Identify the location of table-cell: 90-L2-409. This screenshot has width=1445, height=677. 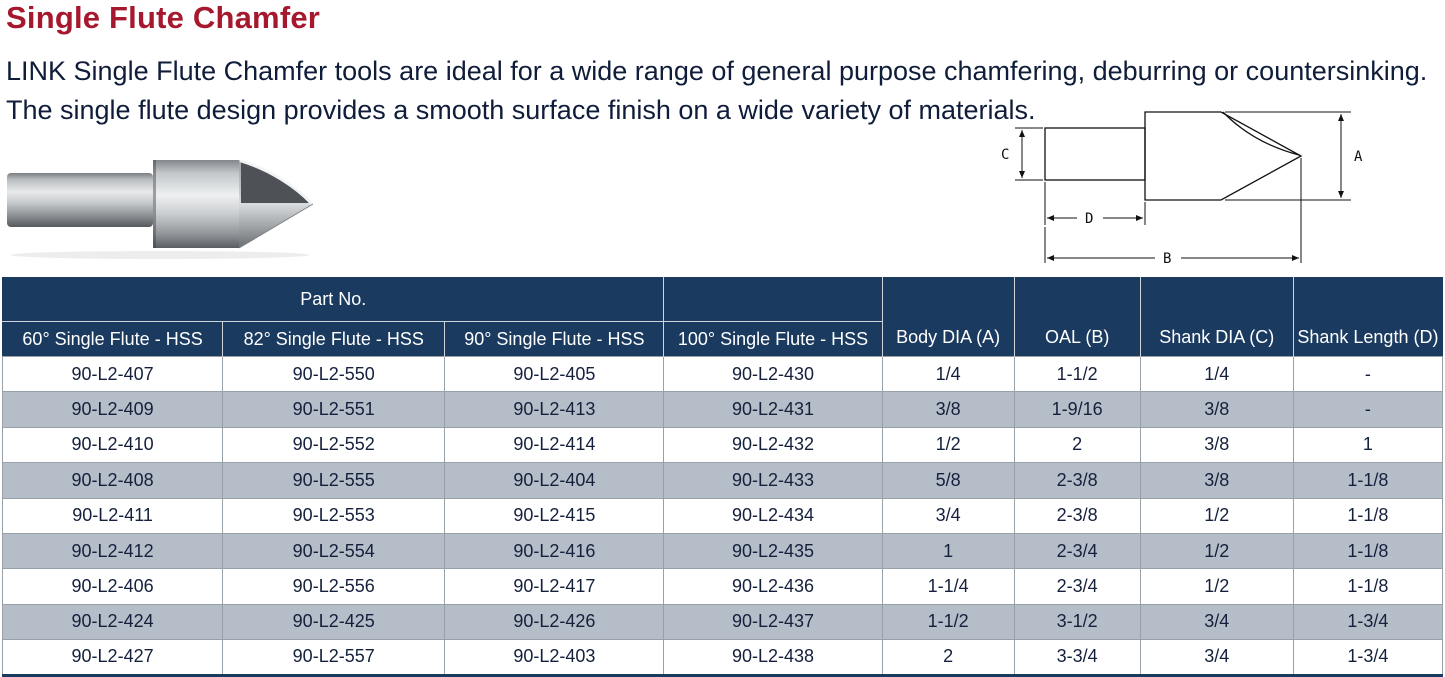
(112, 409).